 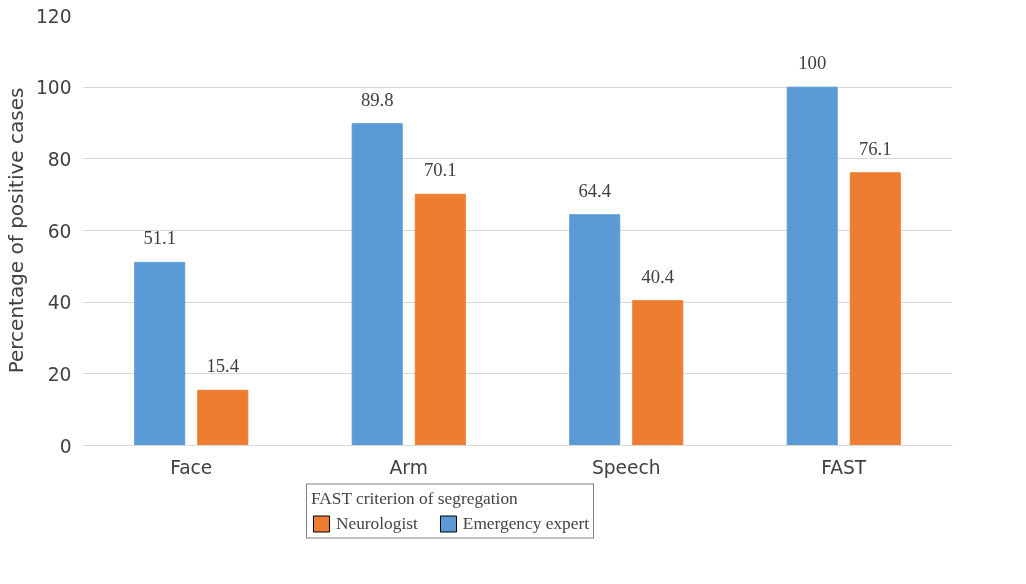 I want to click on y-tick-label: 120, so click(x=53, y=16).